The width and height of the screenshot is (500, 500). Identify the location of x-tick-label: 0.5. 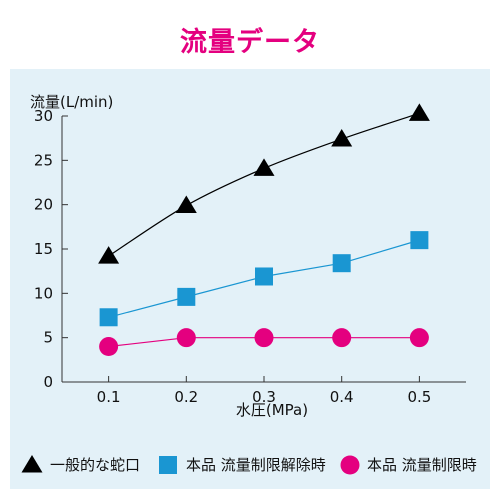
(419, 397).